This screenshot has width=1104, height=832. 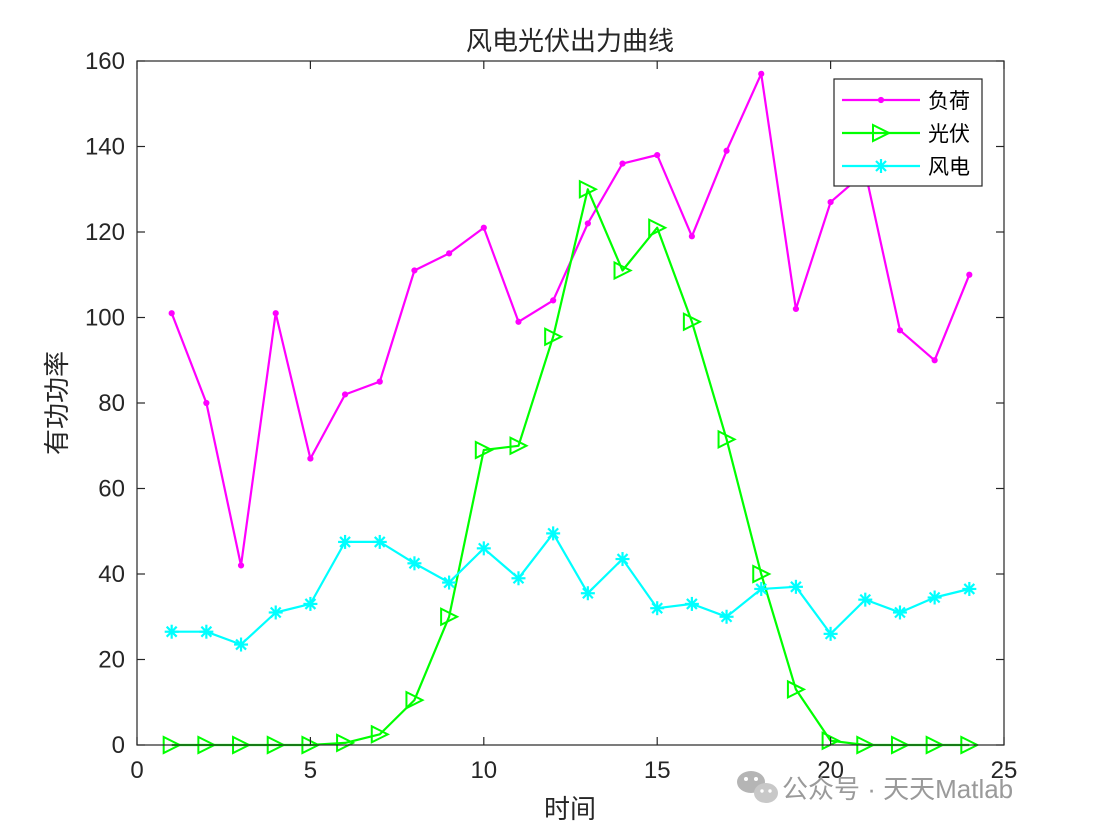 What do you see at coordinates (136, 770) in the screenshot?
I see `x-tick-label: 0` at bounding box center [136, 770].